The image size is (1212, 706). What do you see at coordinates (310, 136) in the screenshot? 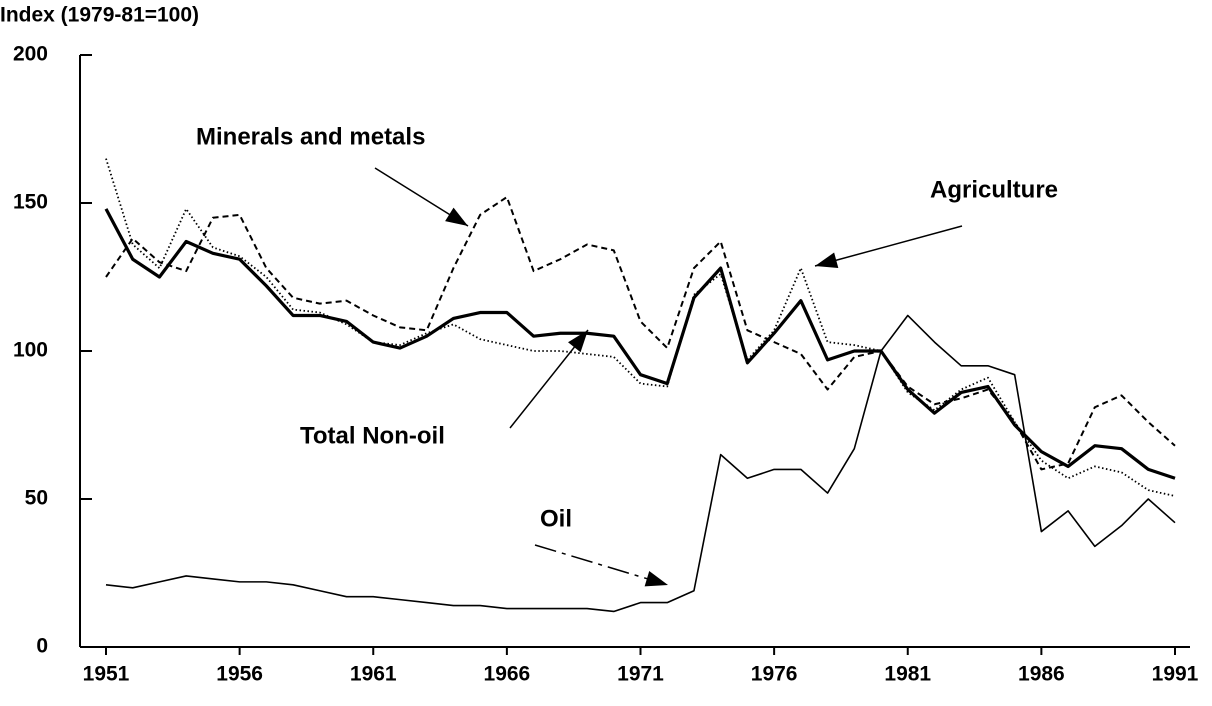
I see `series-annotation: Minerals and metals` at bounding box center [310, 136].